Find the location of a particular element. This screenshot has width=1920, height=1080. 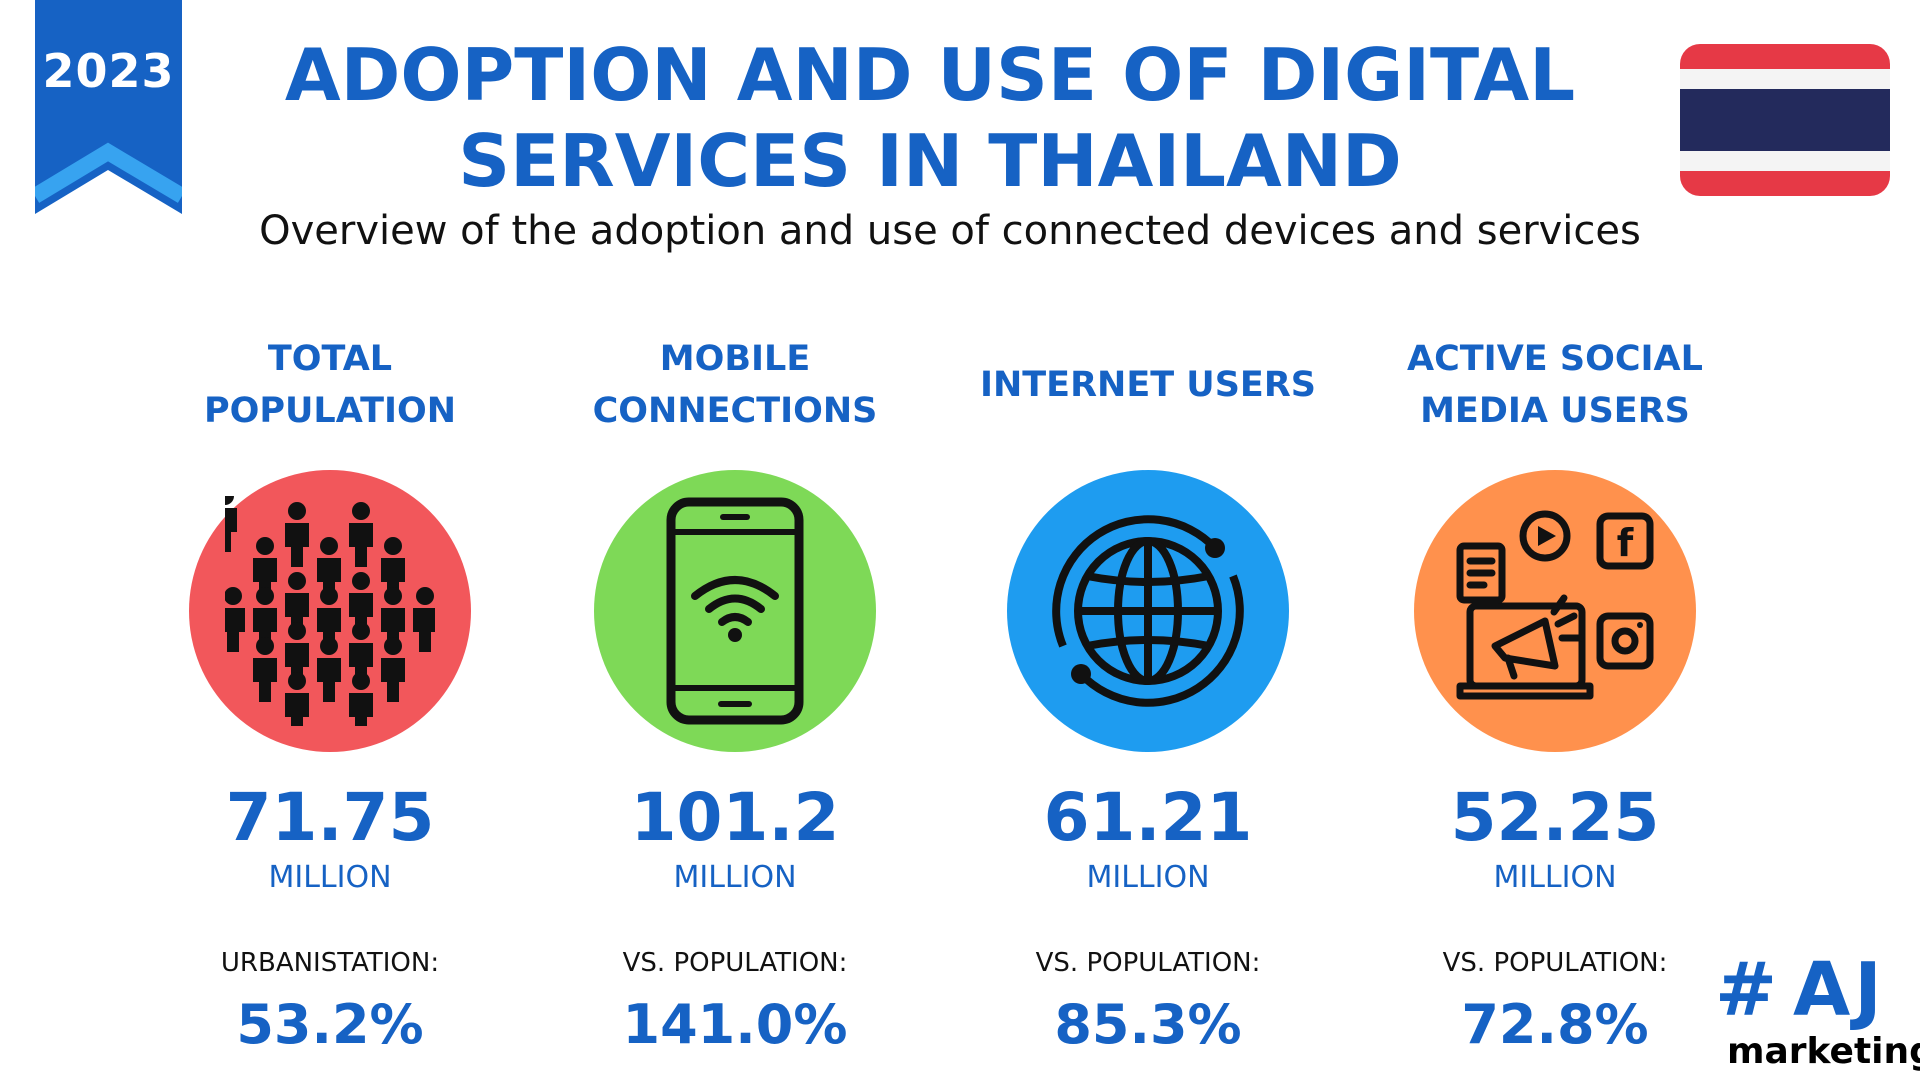

internet-circle is located at coordinates (1148, 611).